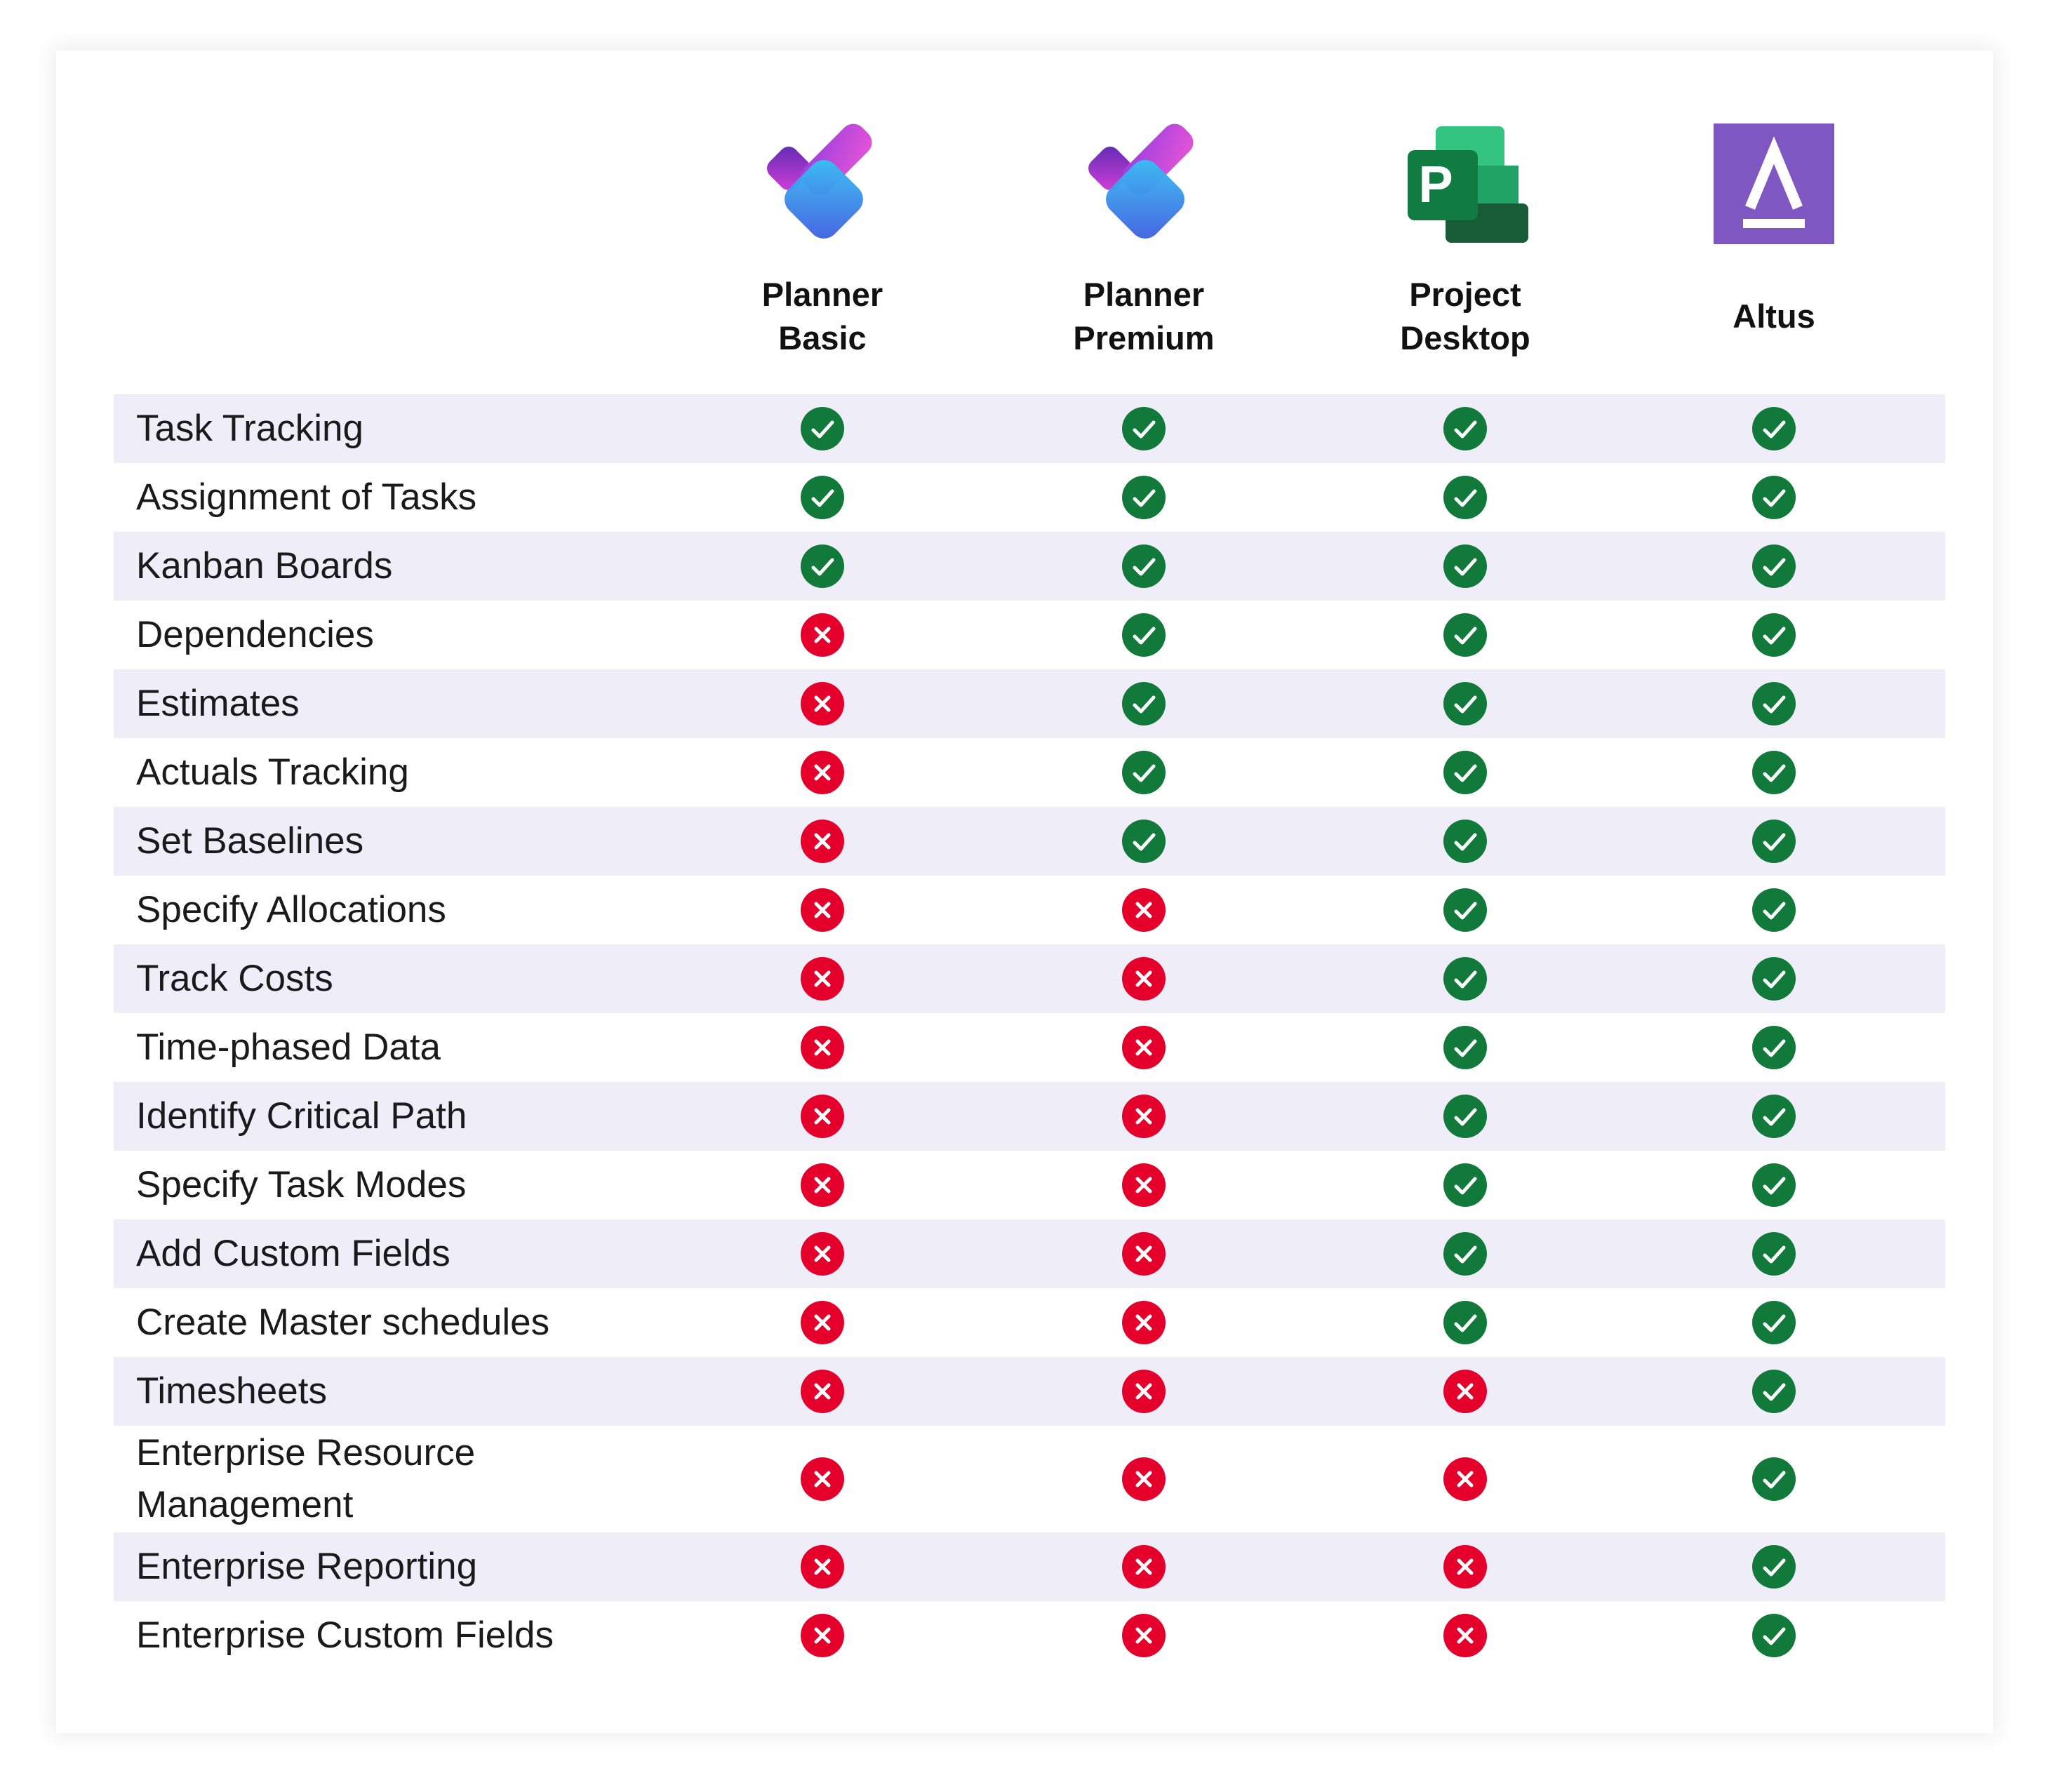 This screenshot has height=1792, width=2049. I want to click on table-row: Enterprise Reporting, so click(1029, 1566).